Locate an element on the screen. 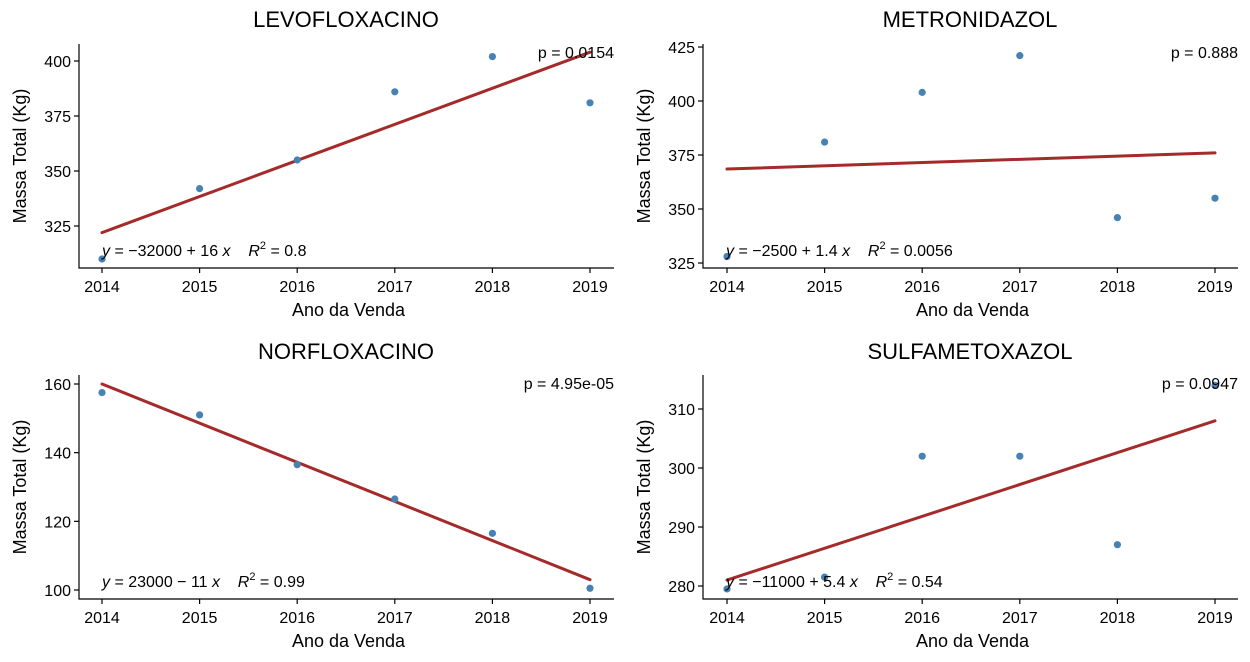 Image resolution: width=1250 pixels, height=662 pixels. p-value-label: p = 0.888 is located at coordinates (1204, 53).